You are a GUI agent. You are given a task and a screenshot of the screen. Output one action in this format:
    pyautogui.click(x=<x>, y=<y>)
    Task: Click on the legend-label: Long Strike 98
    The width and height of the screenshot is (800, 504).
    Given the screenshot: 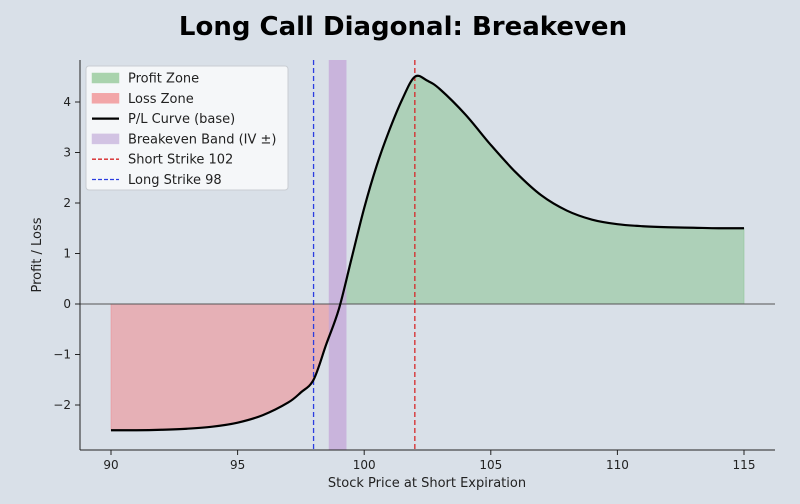 What is the action you would take?
    pyautogui.click(x=175, y=180)
    